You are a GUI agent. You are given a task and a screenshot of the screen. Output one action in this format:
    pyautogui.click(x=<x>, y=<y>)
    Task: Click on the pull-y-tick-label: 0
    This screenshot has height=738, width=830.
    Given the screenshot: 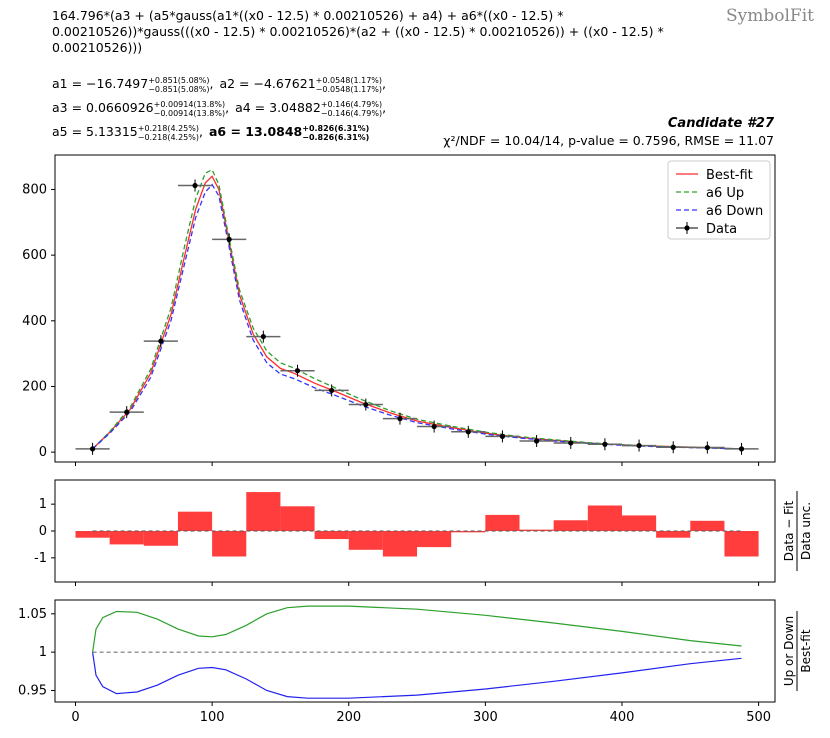 What is the action you would take?
    pyautogui.click(x=43, y=531)
    